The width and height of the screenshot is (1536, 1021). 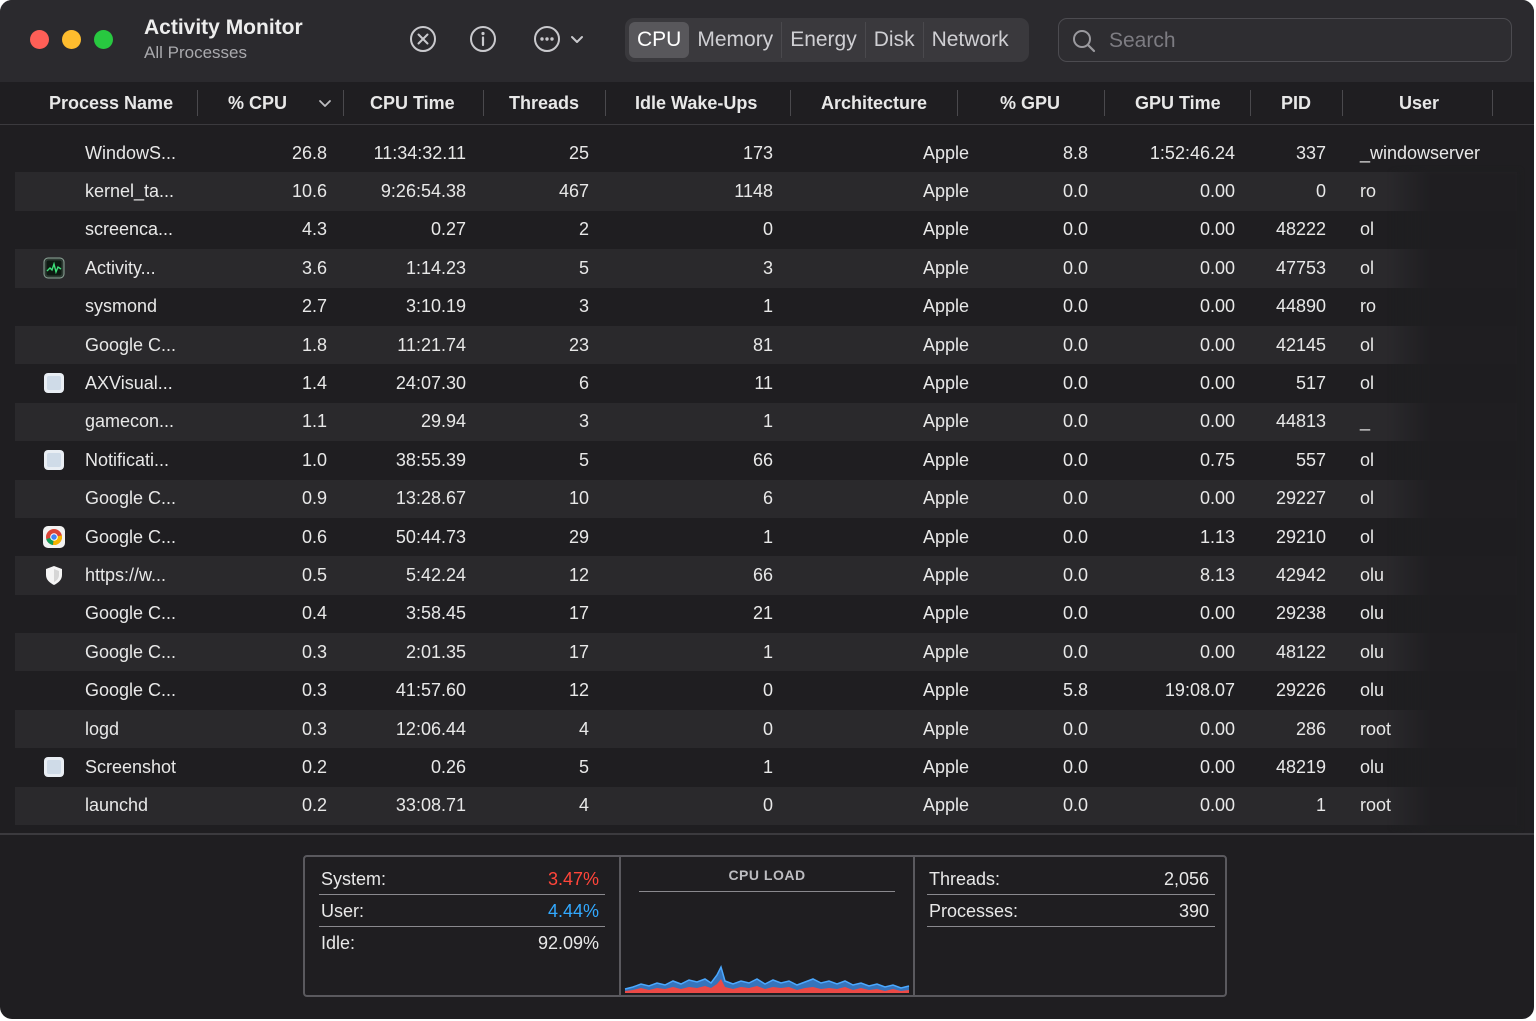 I want to click on pid: 29227, so click(x=1300, y=498).